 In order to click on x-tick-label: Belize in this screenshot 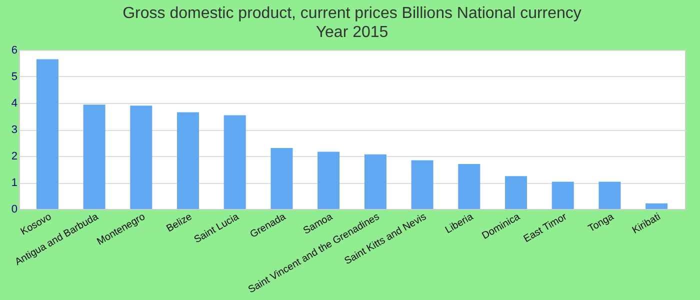, I will do `click(179, 223)`.